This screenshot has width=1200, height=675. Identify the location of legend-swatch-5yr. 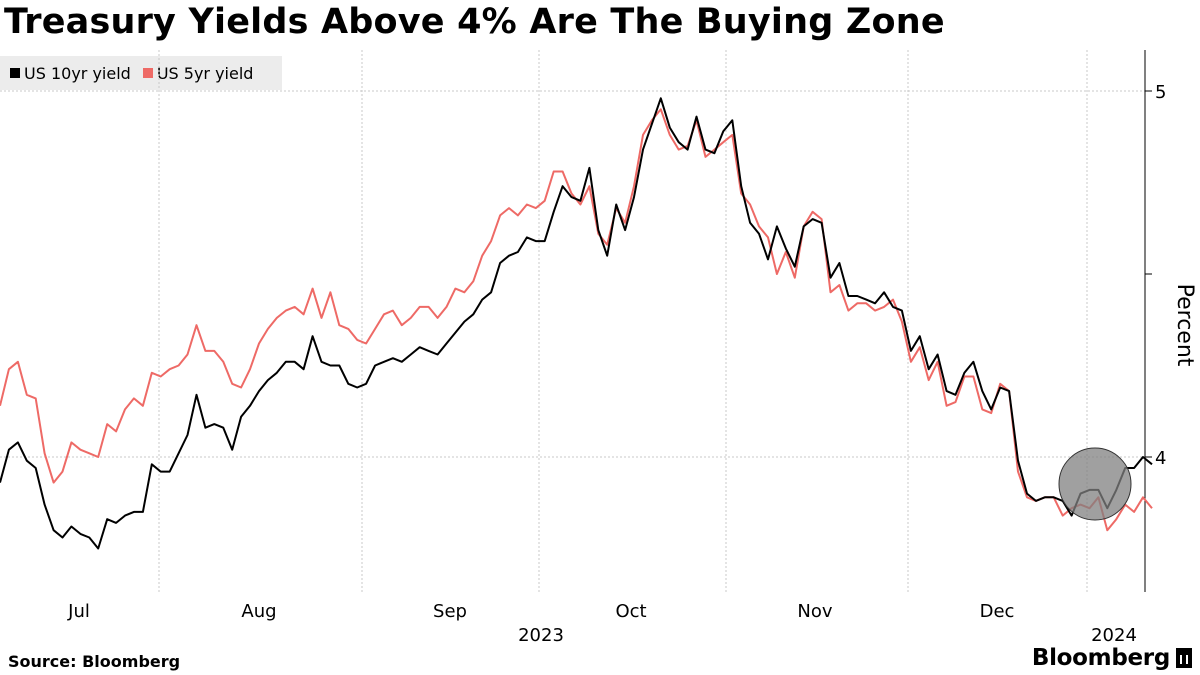
(147, 73).